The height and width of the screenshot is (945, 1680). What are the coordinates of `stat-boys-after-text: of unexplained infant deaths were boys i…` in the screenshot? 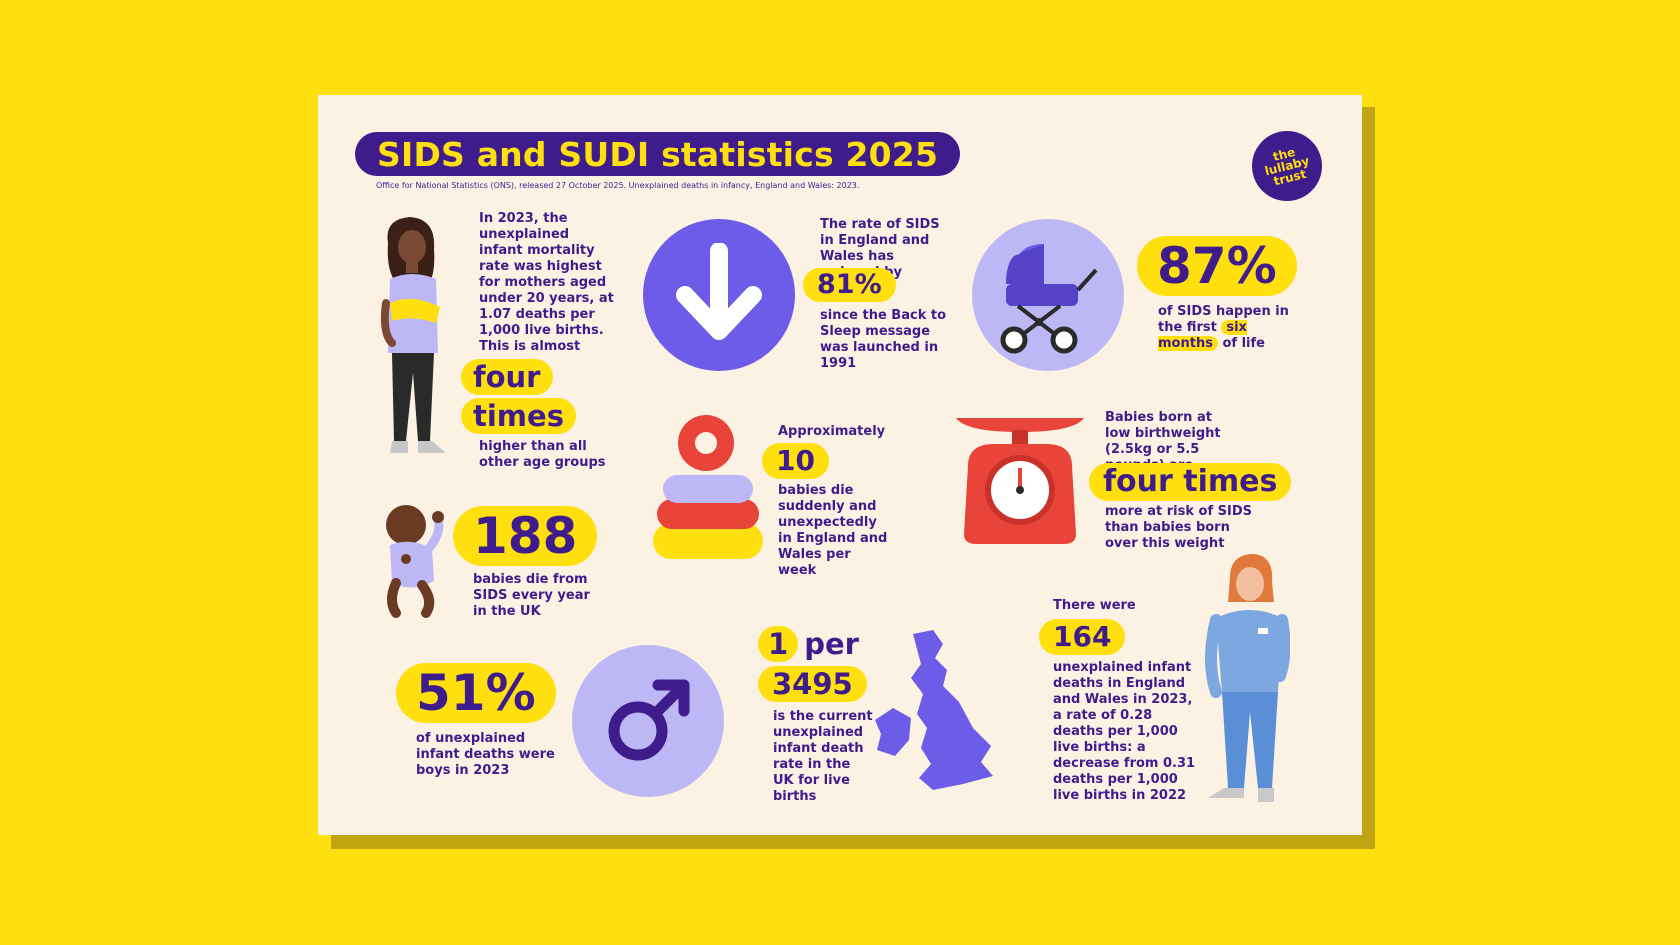 It's located at (485, 754).